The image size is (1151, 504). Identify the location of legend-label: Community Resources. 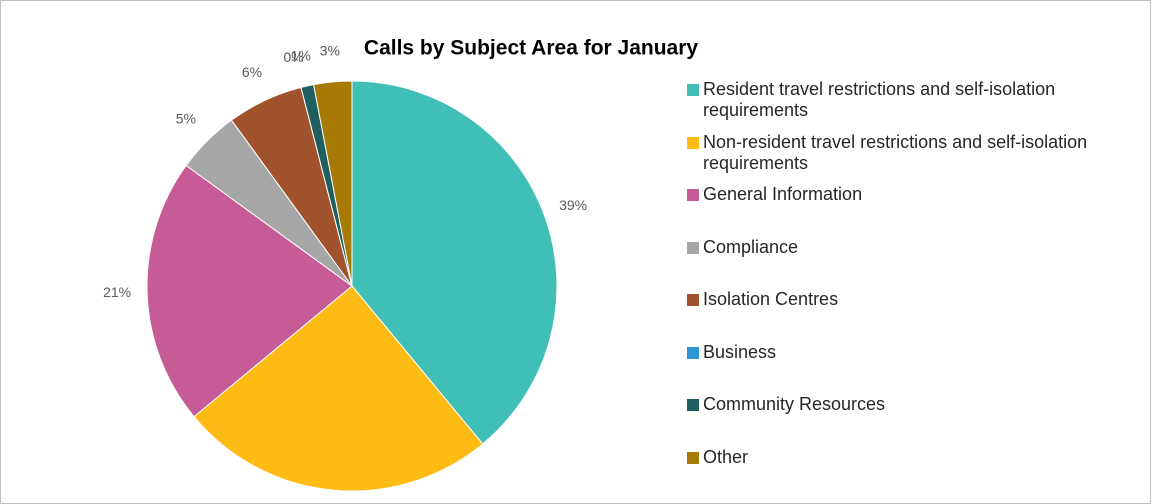
(794, 404).